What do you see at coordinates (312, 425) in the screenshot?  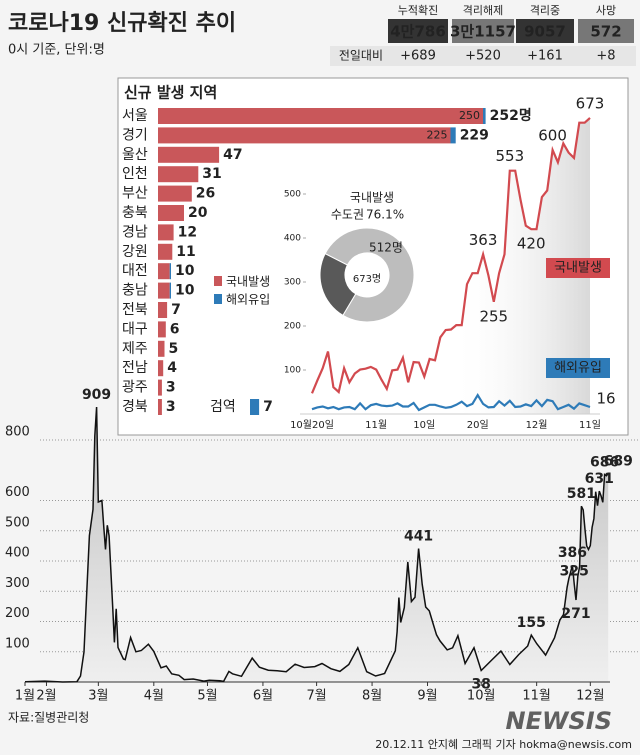 I see `x-tick-label: 10월20일` at bounding box center [312, 425].